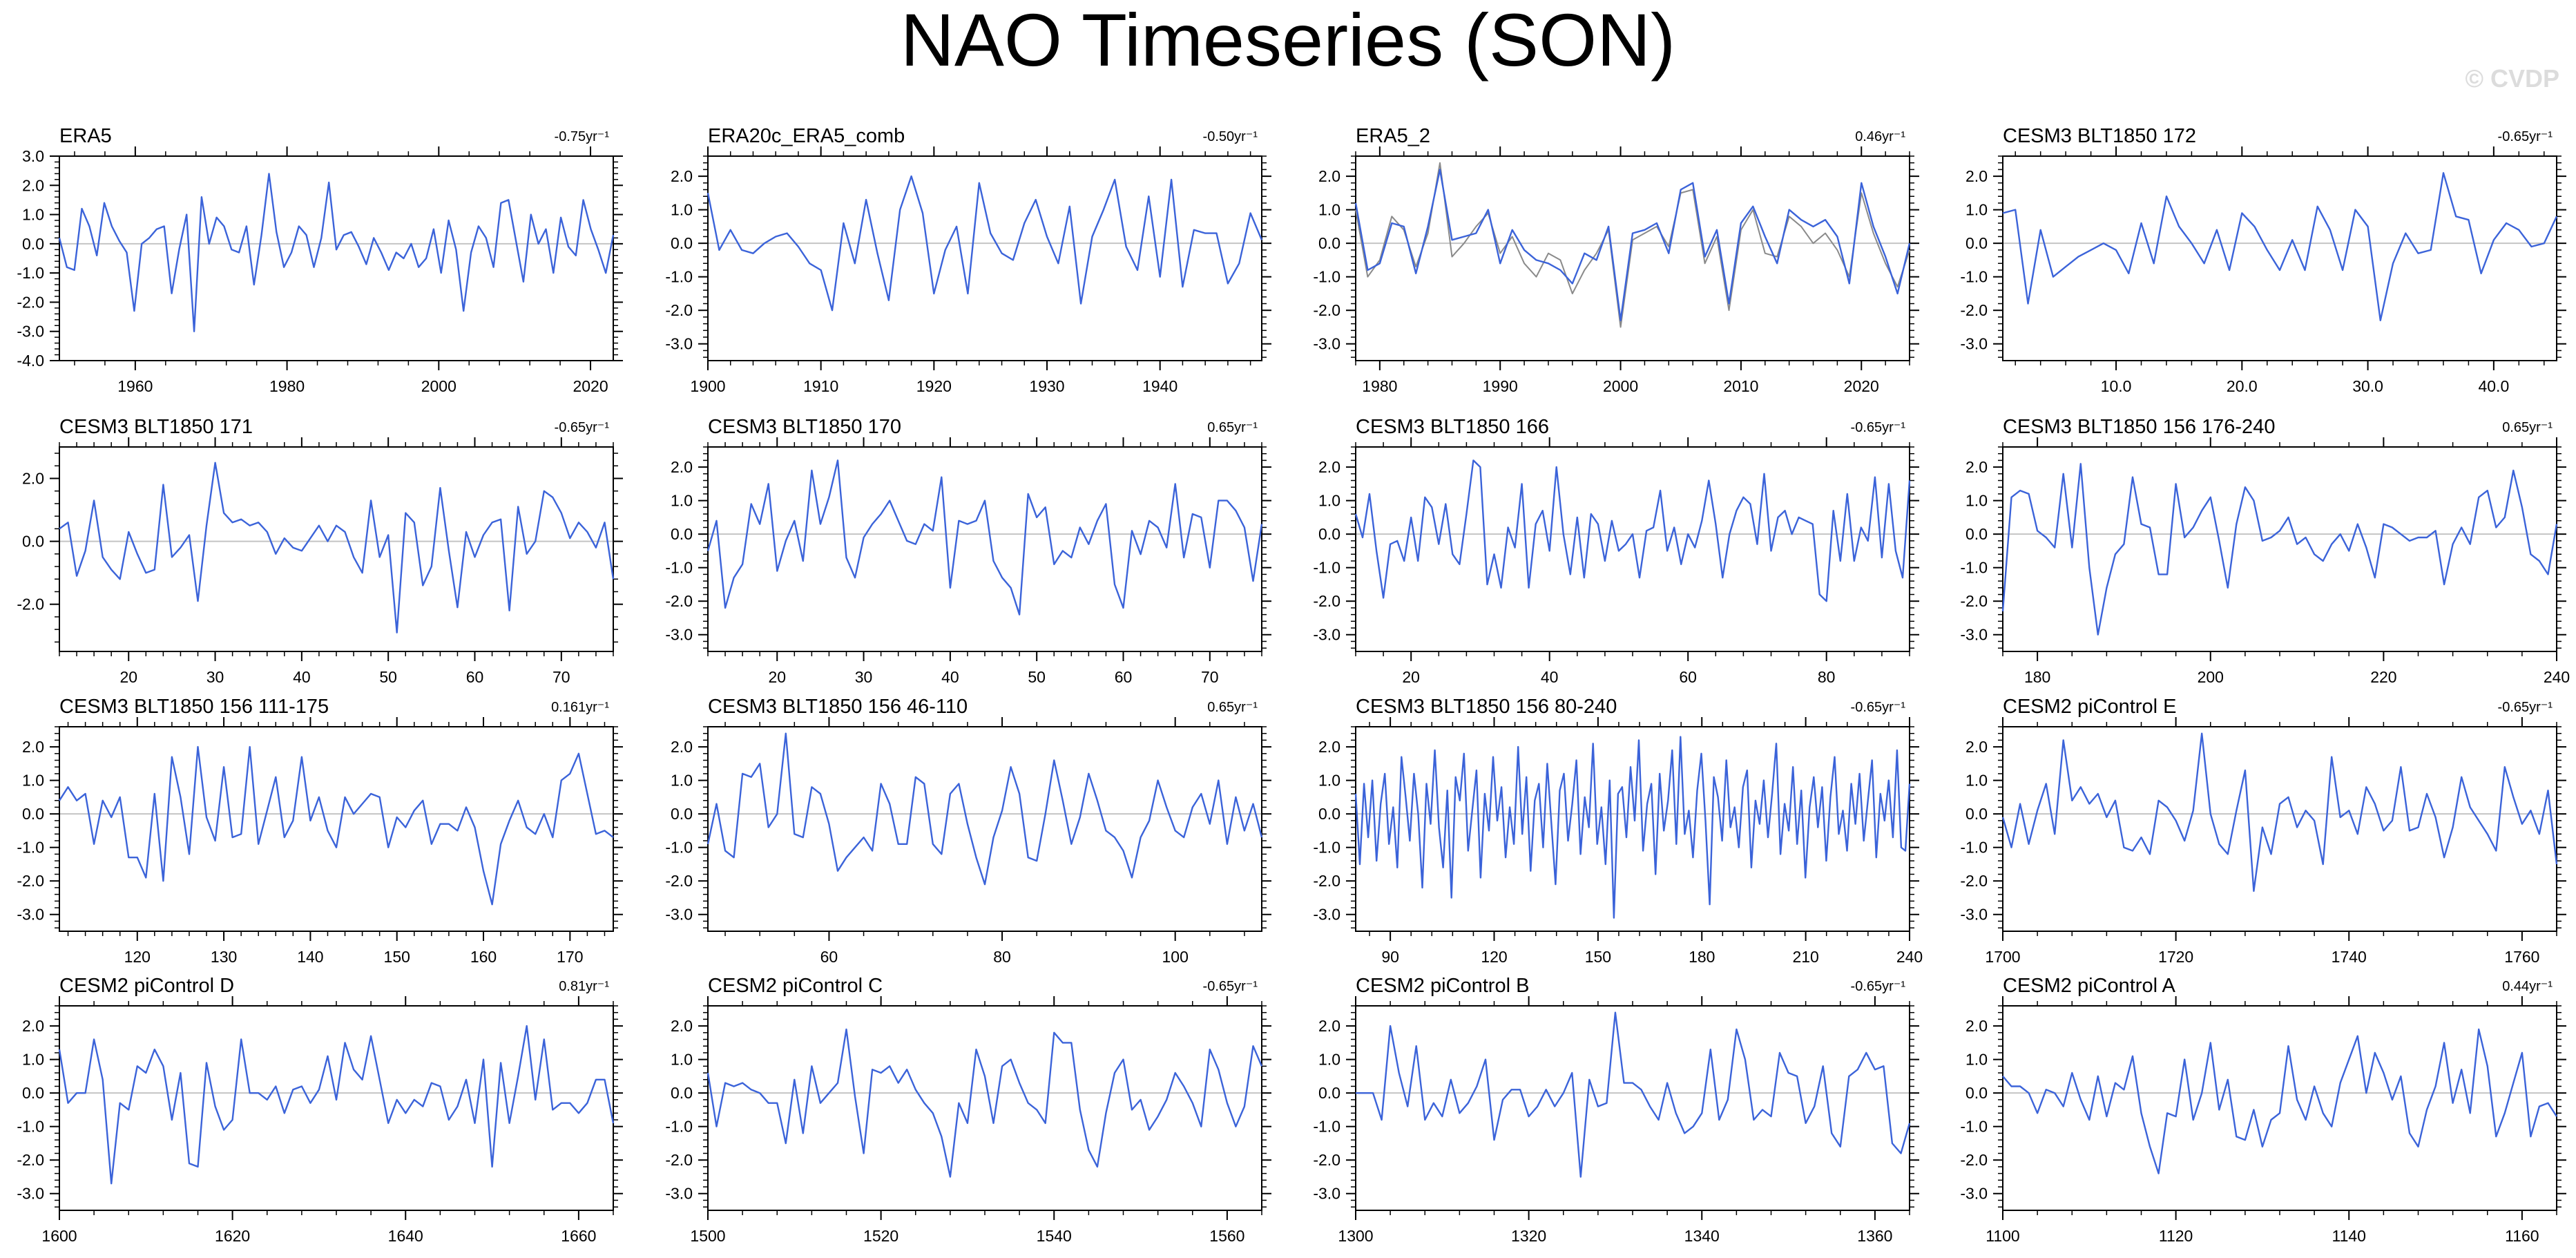 The width and height of the screenshot is (2576, 1258). Describe the element at coordinates (310, 957) in the screenshot. I see `x-tick-label: 140` at that location.